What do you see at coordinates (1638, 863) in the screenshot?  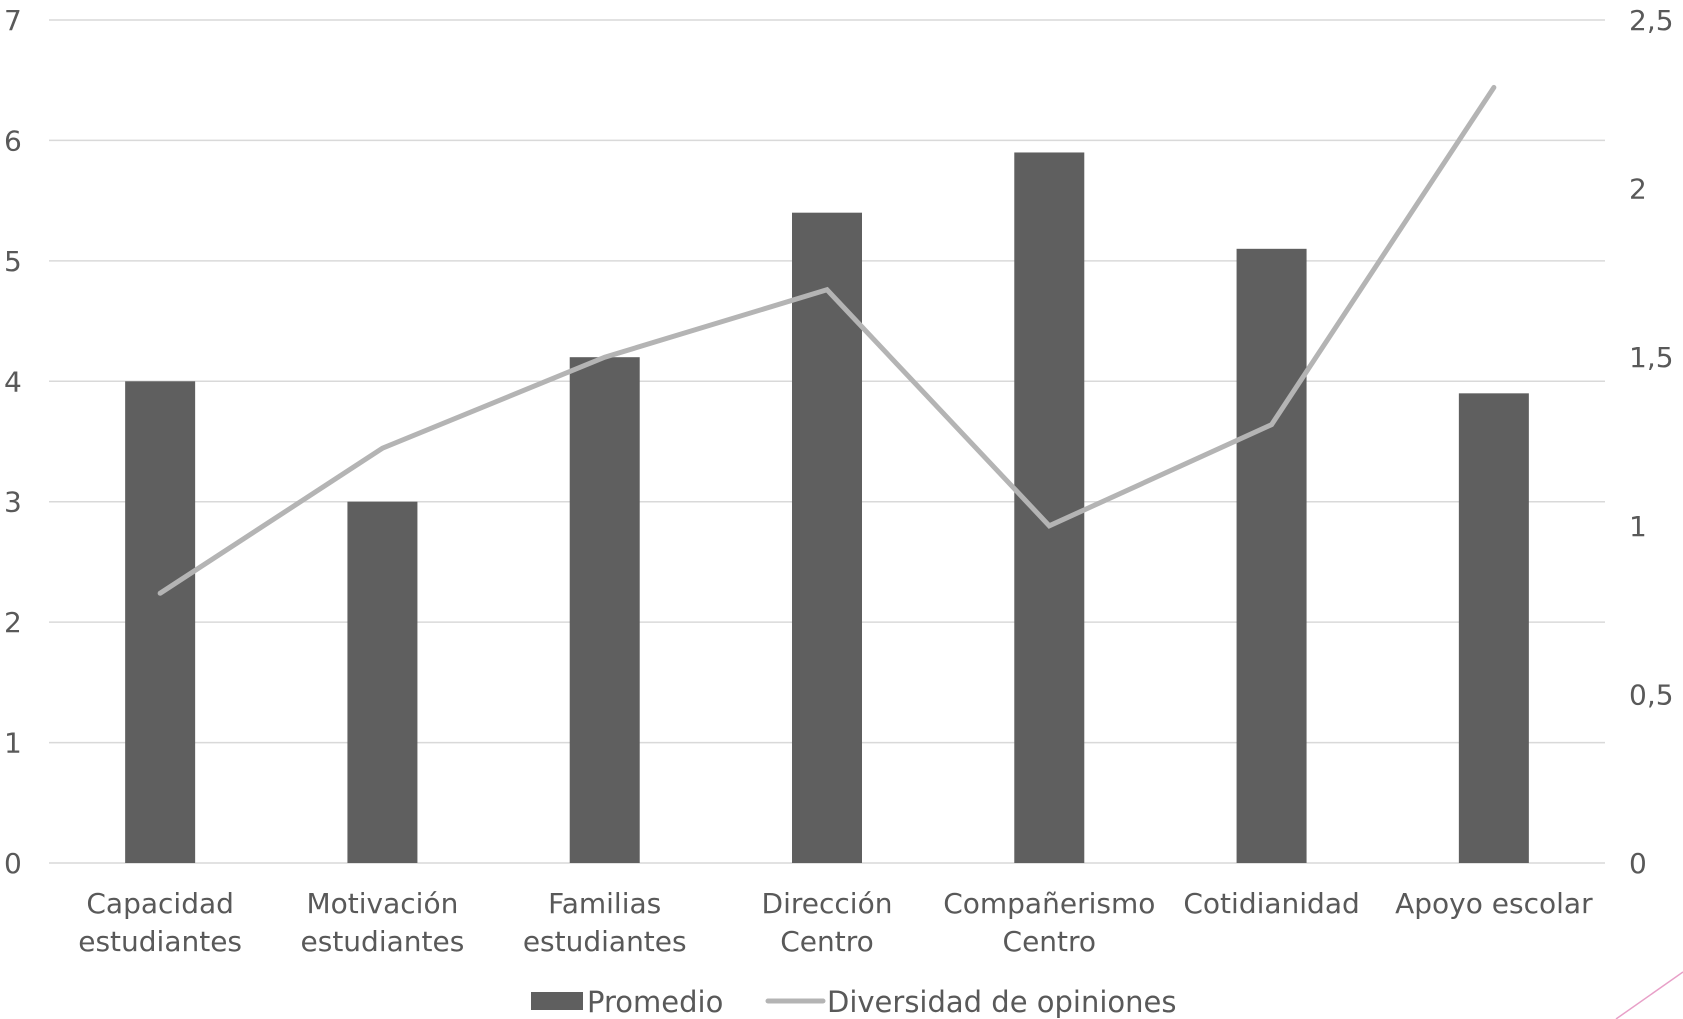 I see `y-right-tick-label: 0` at bounding box center [1638, 863].